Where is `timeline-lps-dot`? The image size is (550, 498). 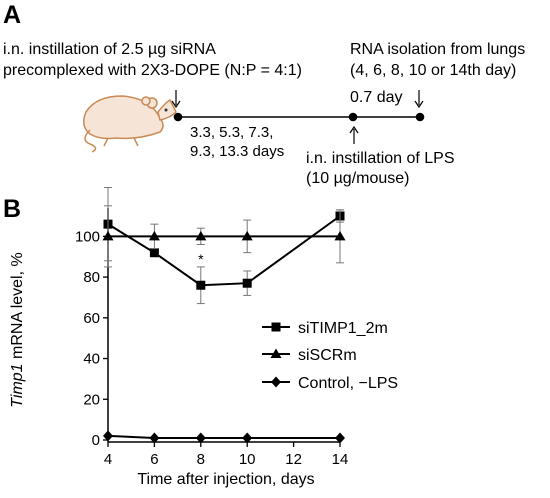 timeline-lps-dot is located at coordinates (353, 117).